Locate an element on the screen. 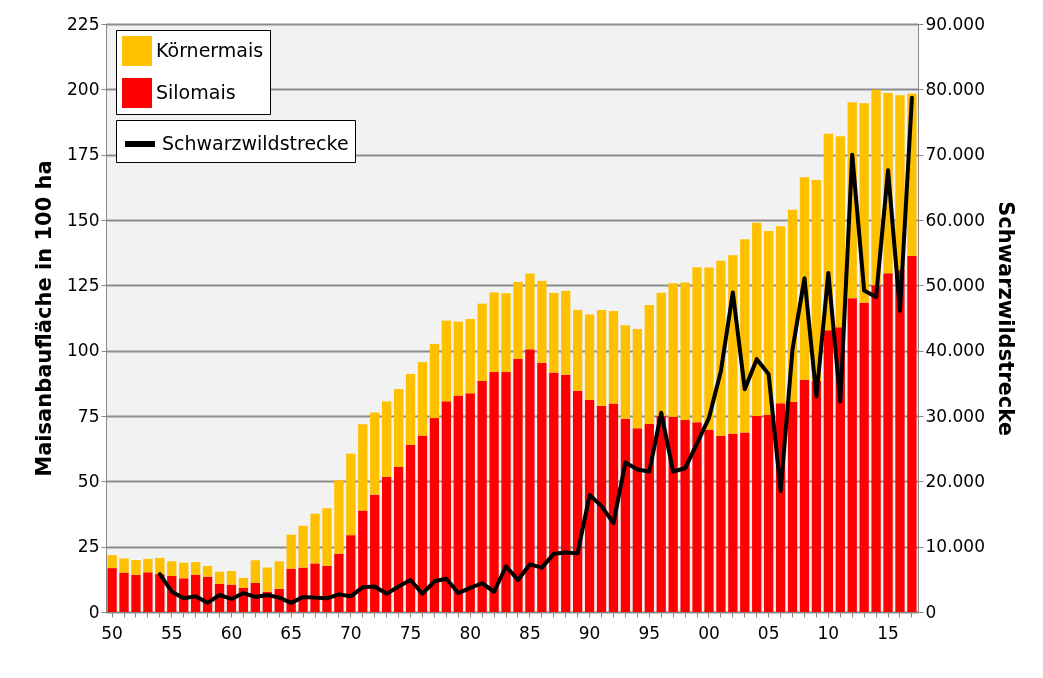  legend-label: Körnermais is located at coordinates (210, 50).